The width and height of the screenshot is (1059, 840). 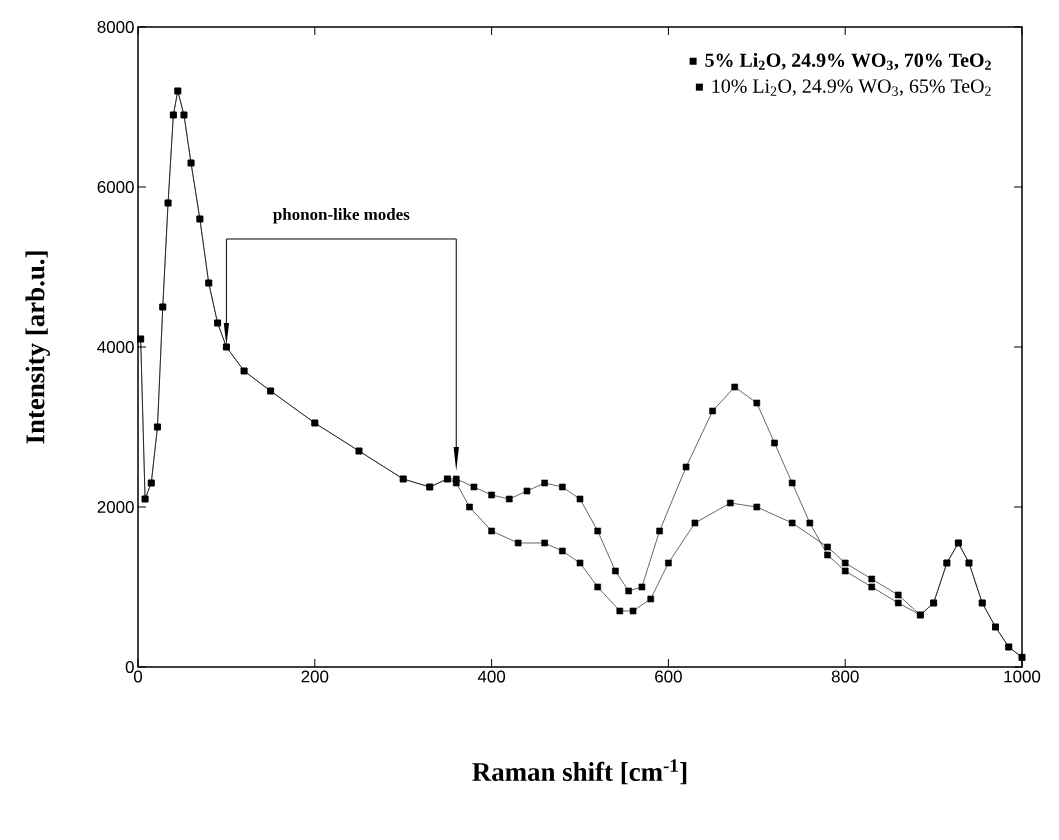 I want to click on y-tick-label: 0, so click(x=129, y=666).